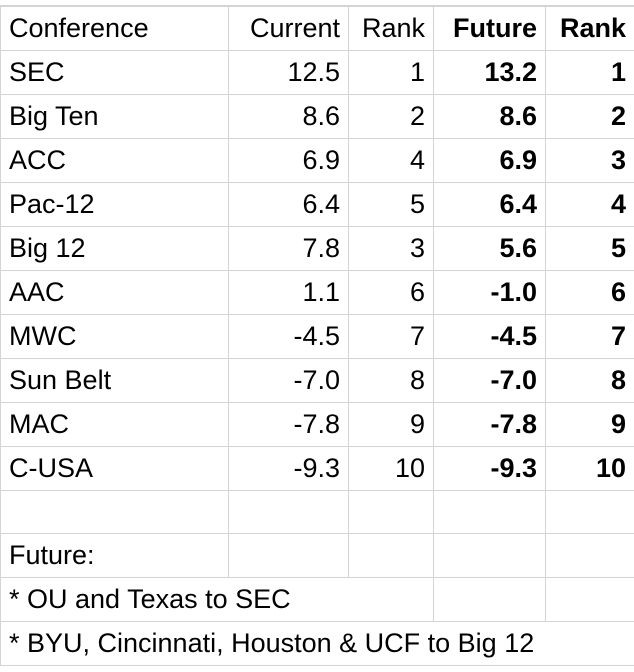 The image size is (634, 672). I want to click on conference-cell: Sun Belt, so click(114, 380).